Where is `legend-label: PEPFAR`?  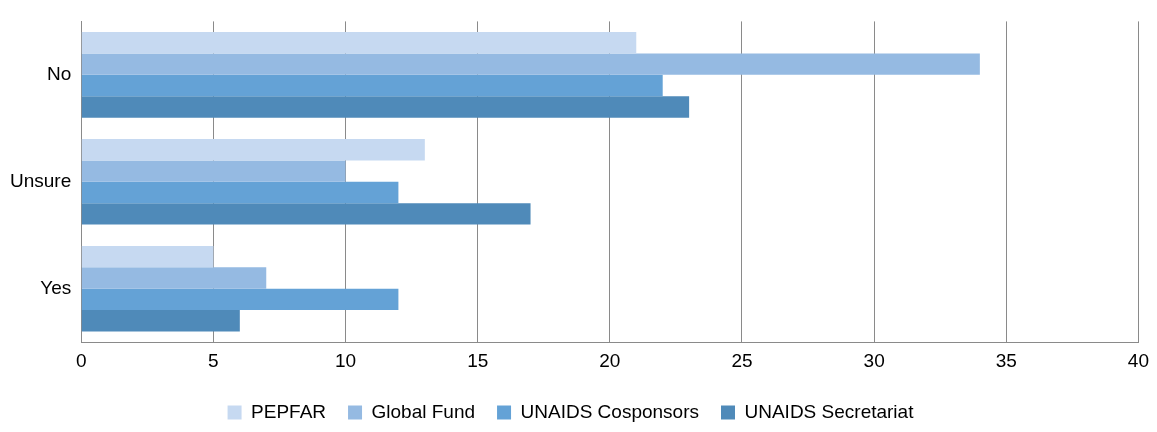
legend-label: PEPFAR is located at coordinates (289, 411).